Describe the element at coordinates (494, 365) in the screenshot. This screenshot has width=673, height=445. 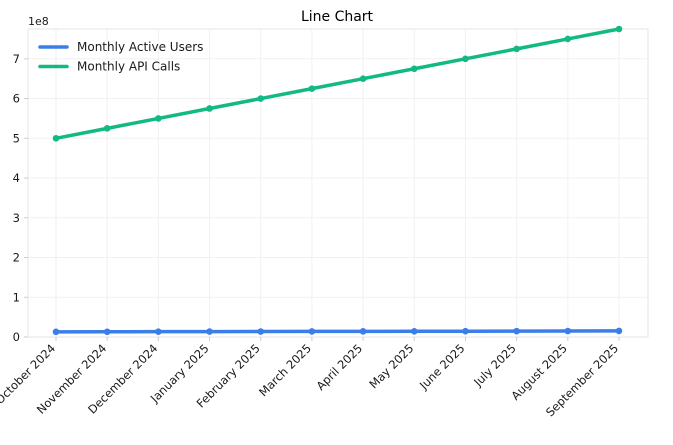
I see `x-tick-label: July 2025` at that location.